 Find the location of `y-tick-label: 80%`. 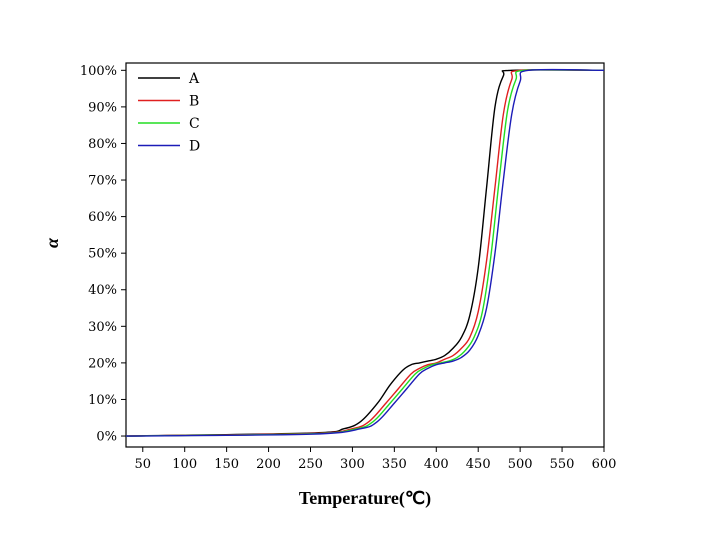

y-tick-label: 80% is located at coordinates (102, 144).